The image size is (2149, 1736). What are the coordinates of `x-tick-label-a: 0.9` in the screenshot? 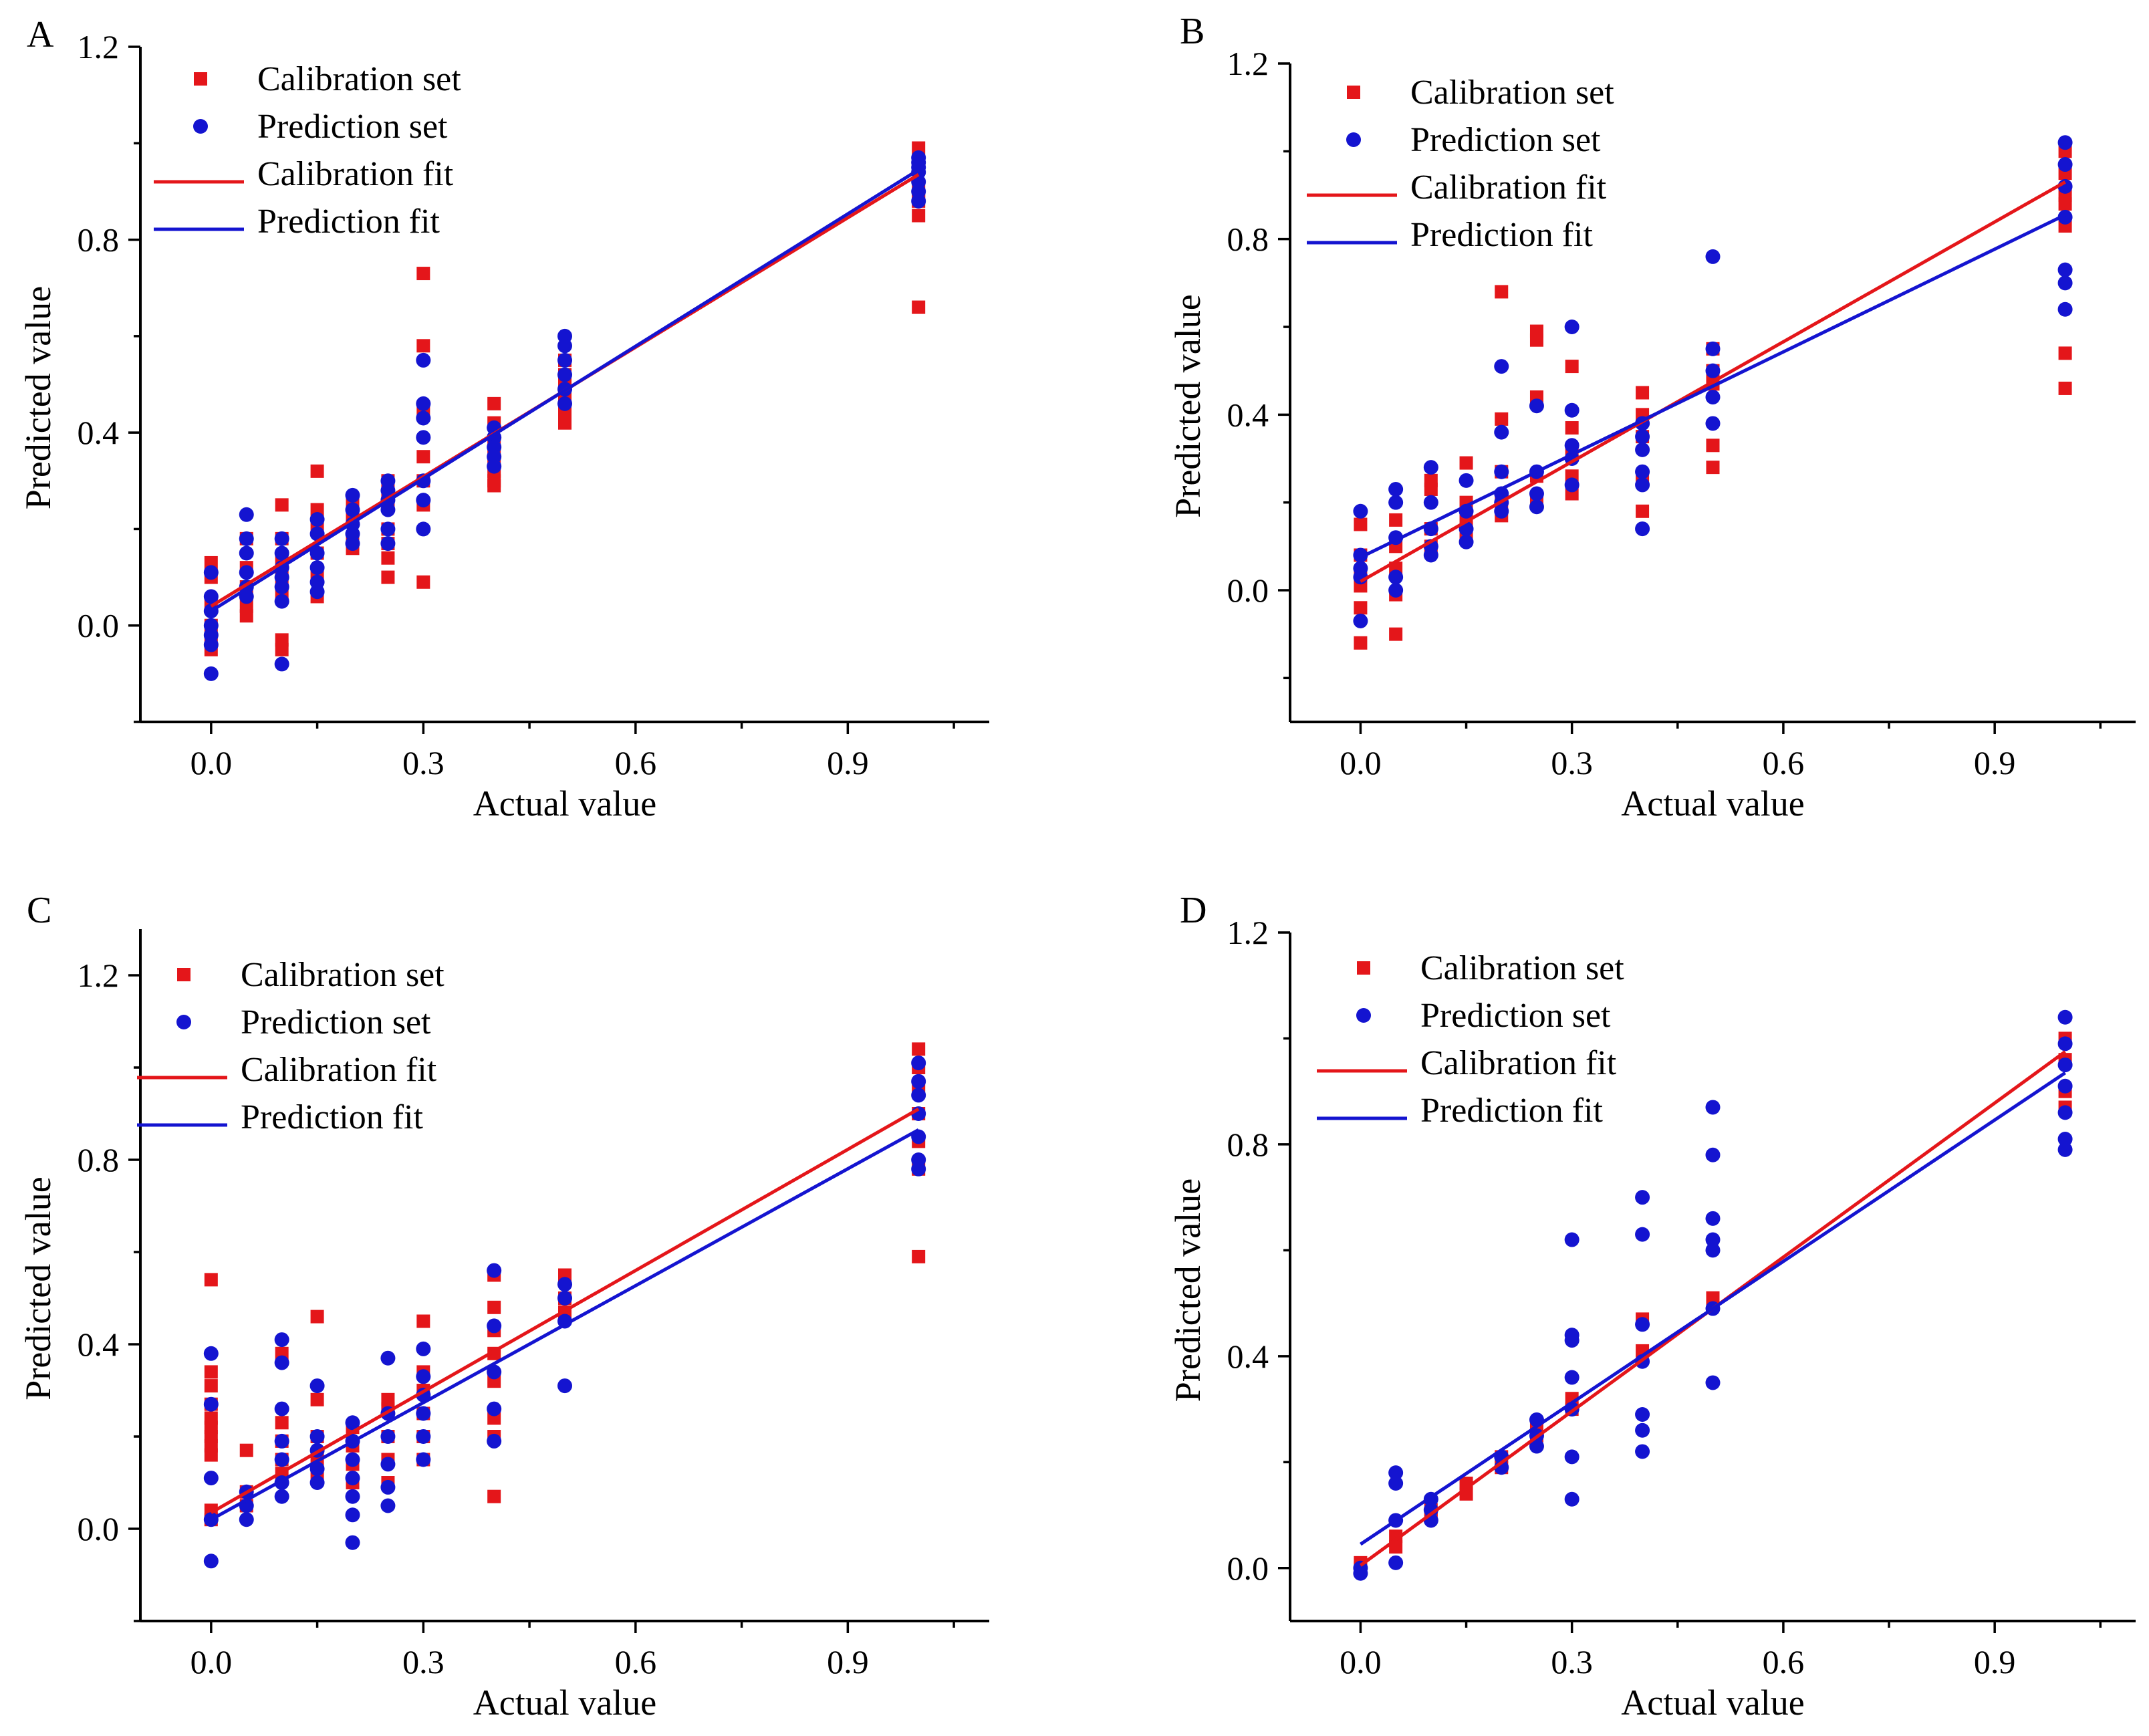 It's located at (848, 762).